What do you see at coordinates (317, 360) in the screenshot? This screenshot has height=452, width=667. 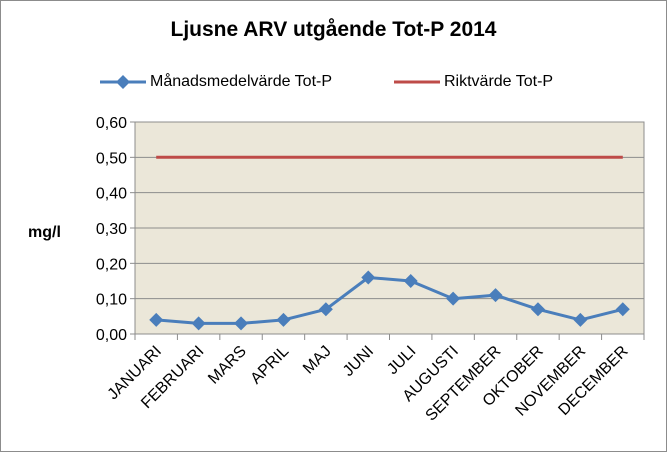 I see `x-tick-label: MAJ` at bounding box center [317, 360].